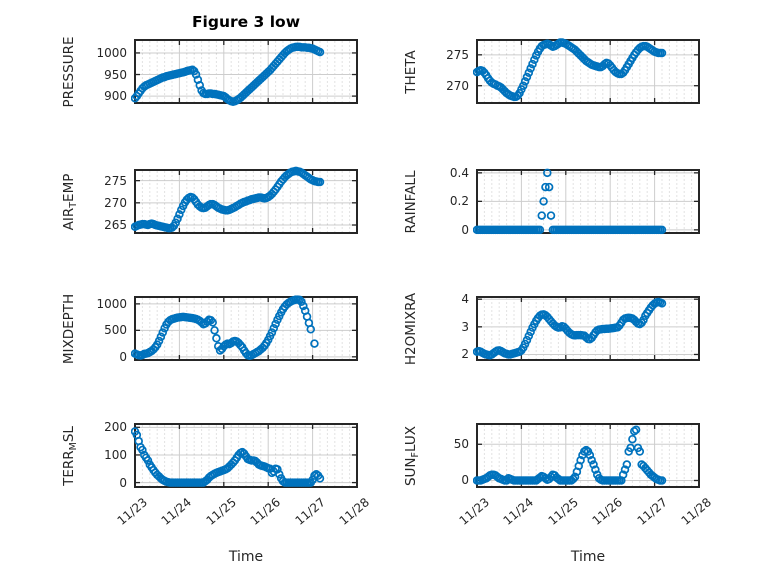  What do you see at coordinates (411, 438) in the screenshot?
I see `y-axis-title-text: LUX` at bounding box center [411, 438].